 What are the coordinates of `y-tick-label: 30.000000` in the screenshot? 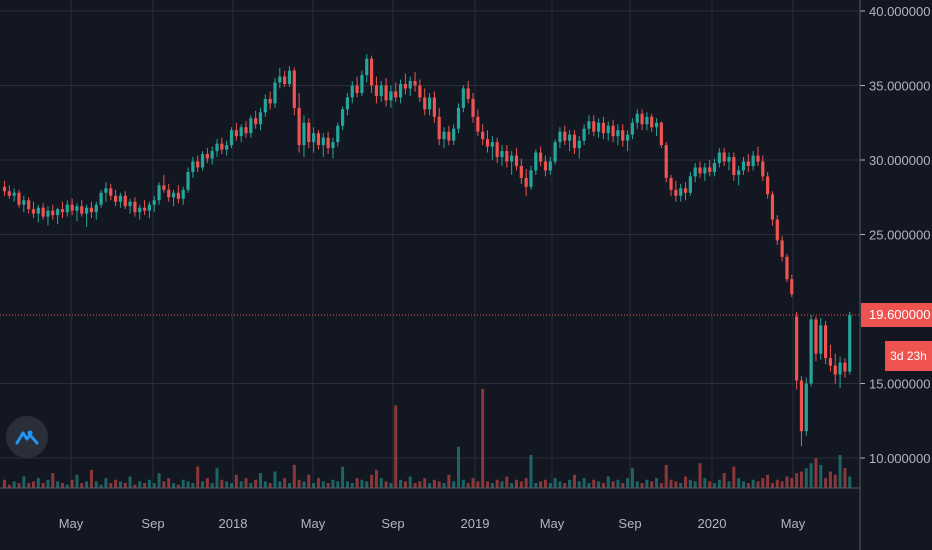 It's located at (899, 160).